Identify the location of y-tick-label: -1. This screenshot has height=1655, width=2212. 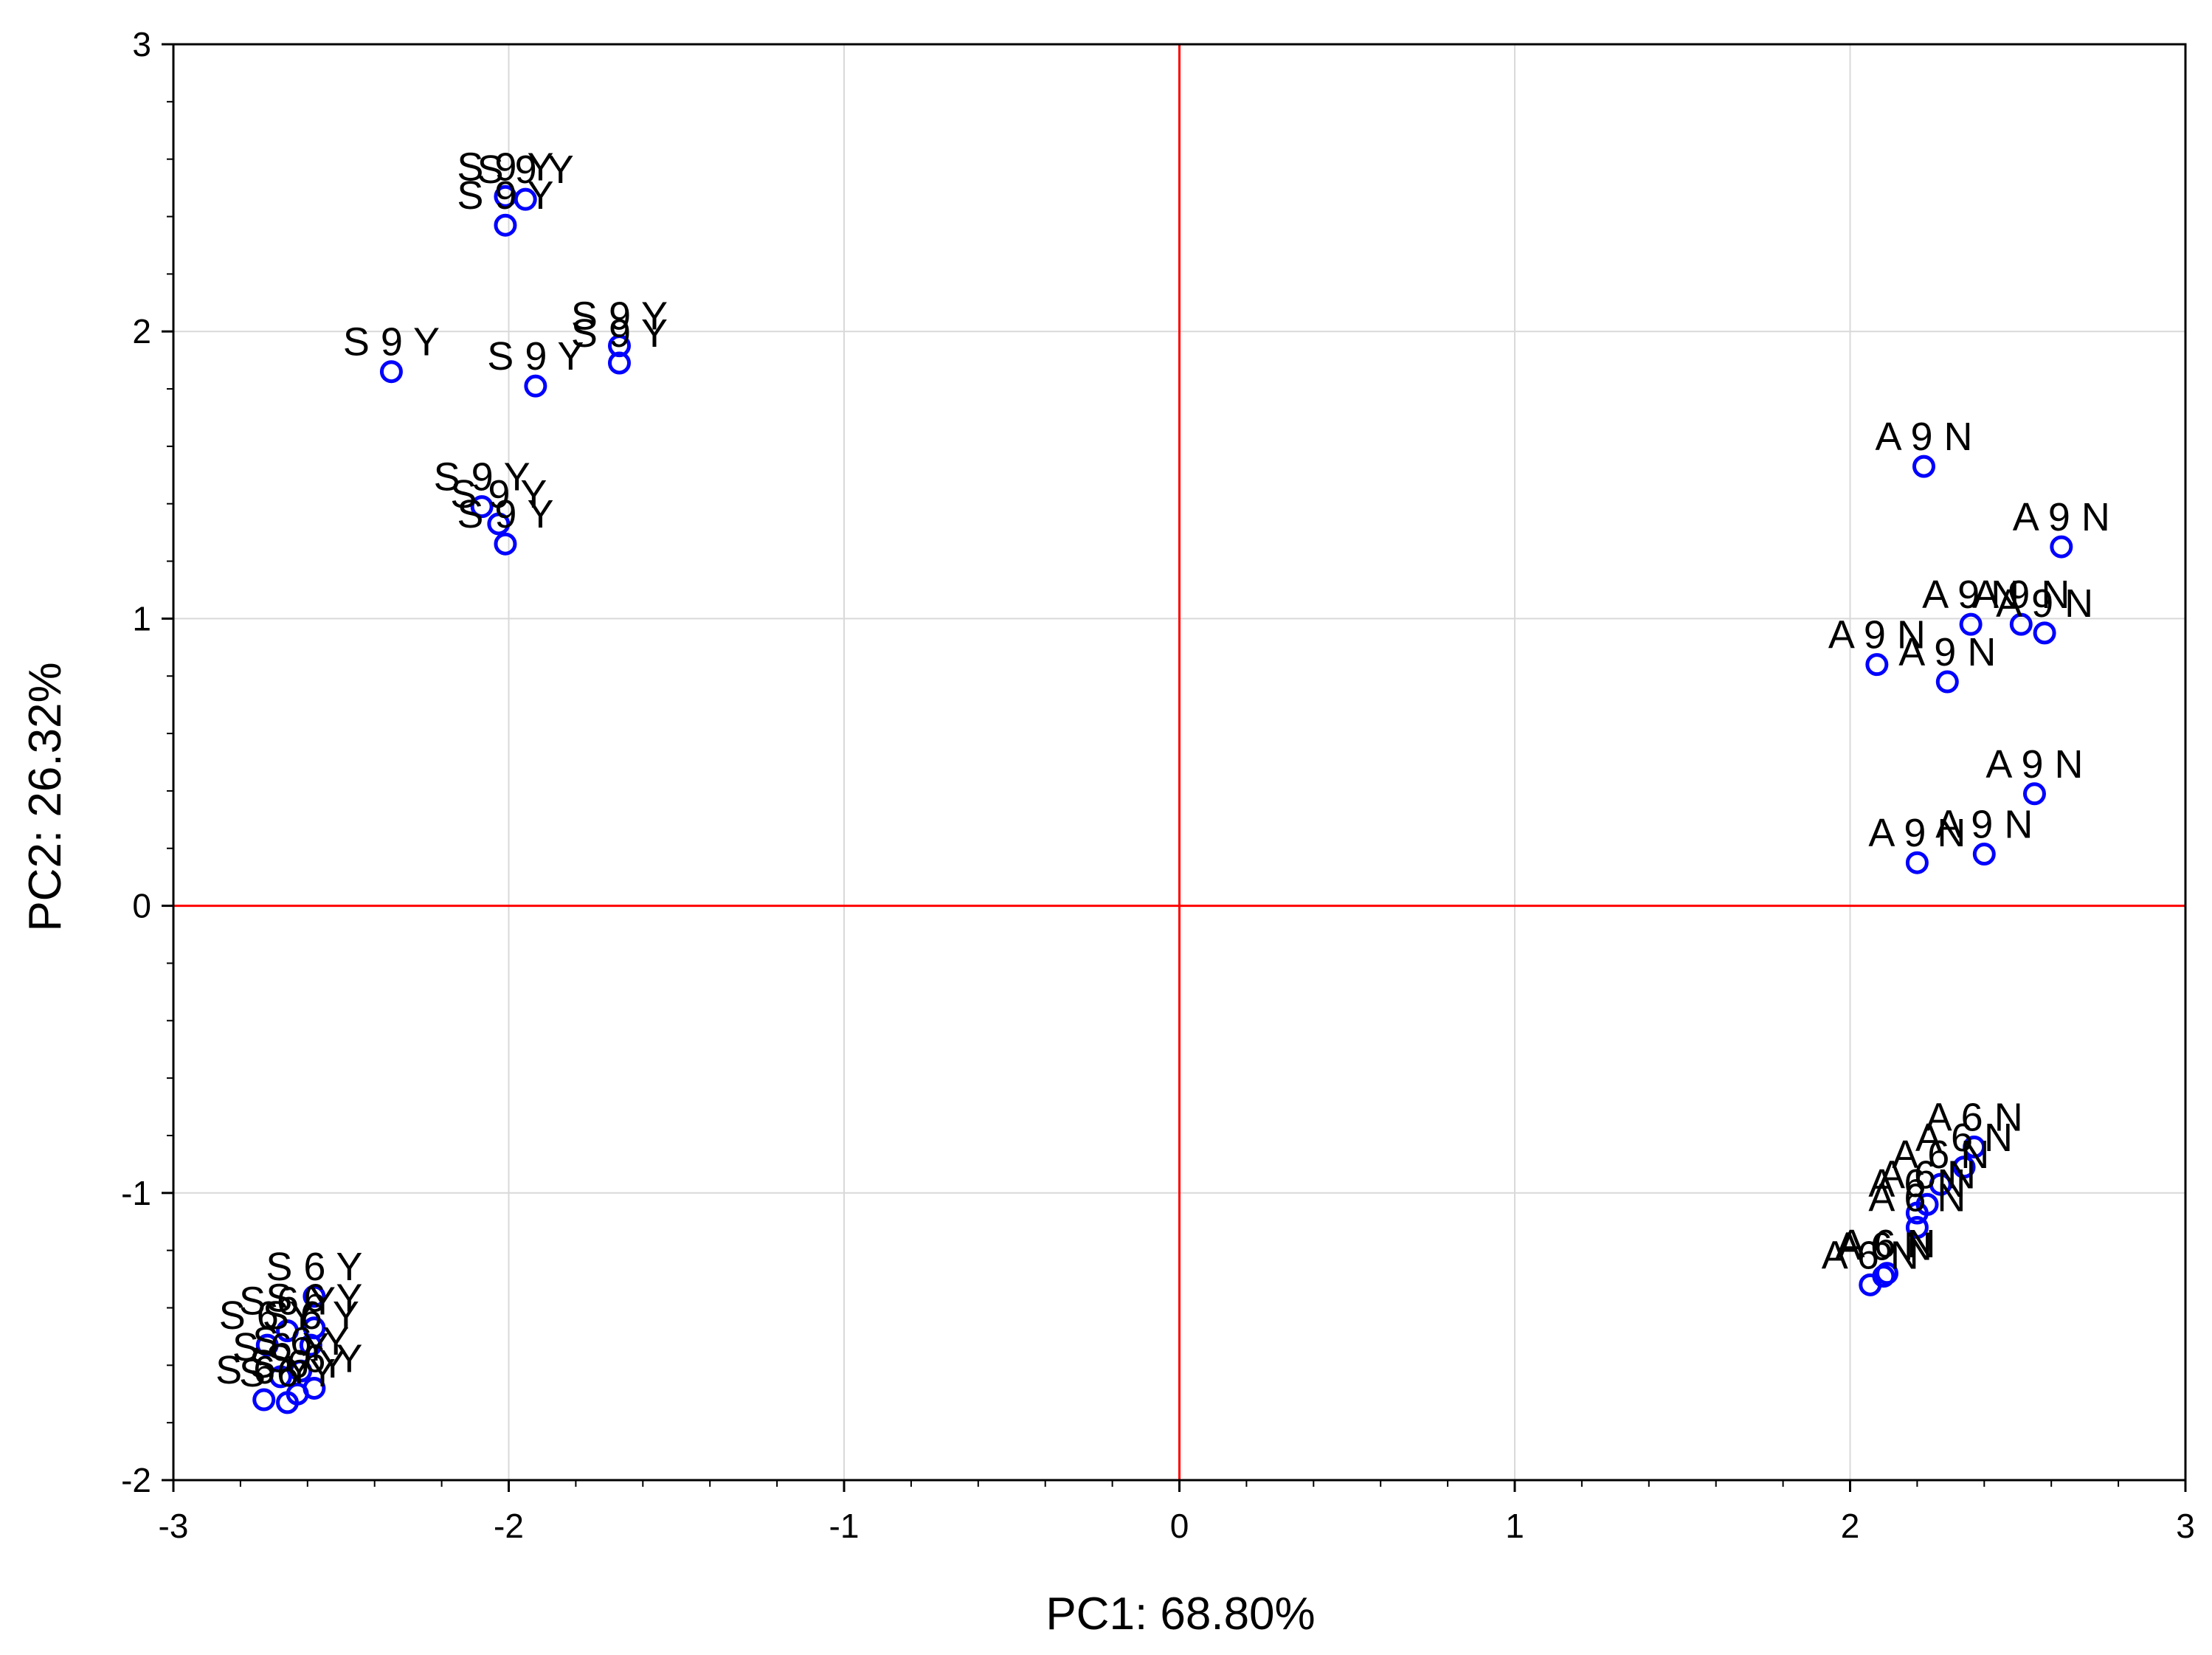
(136, 1193).